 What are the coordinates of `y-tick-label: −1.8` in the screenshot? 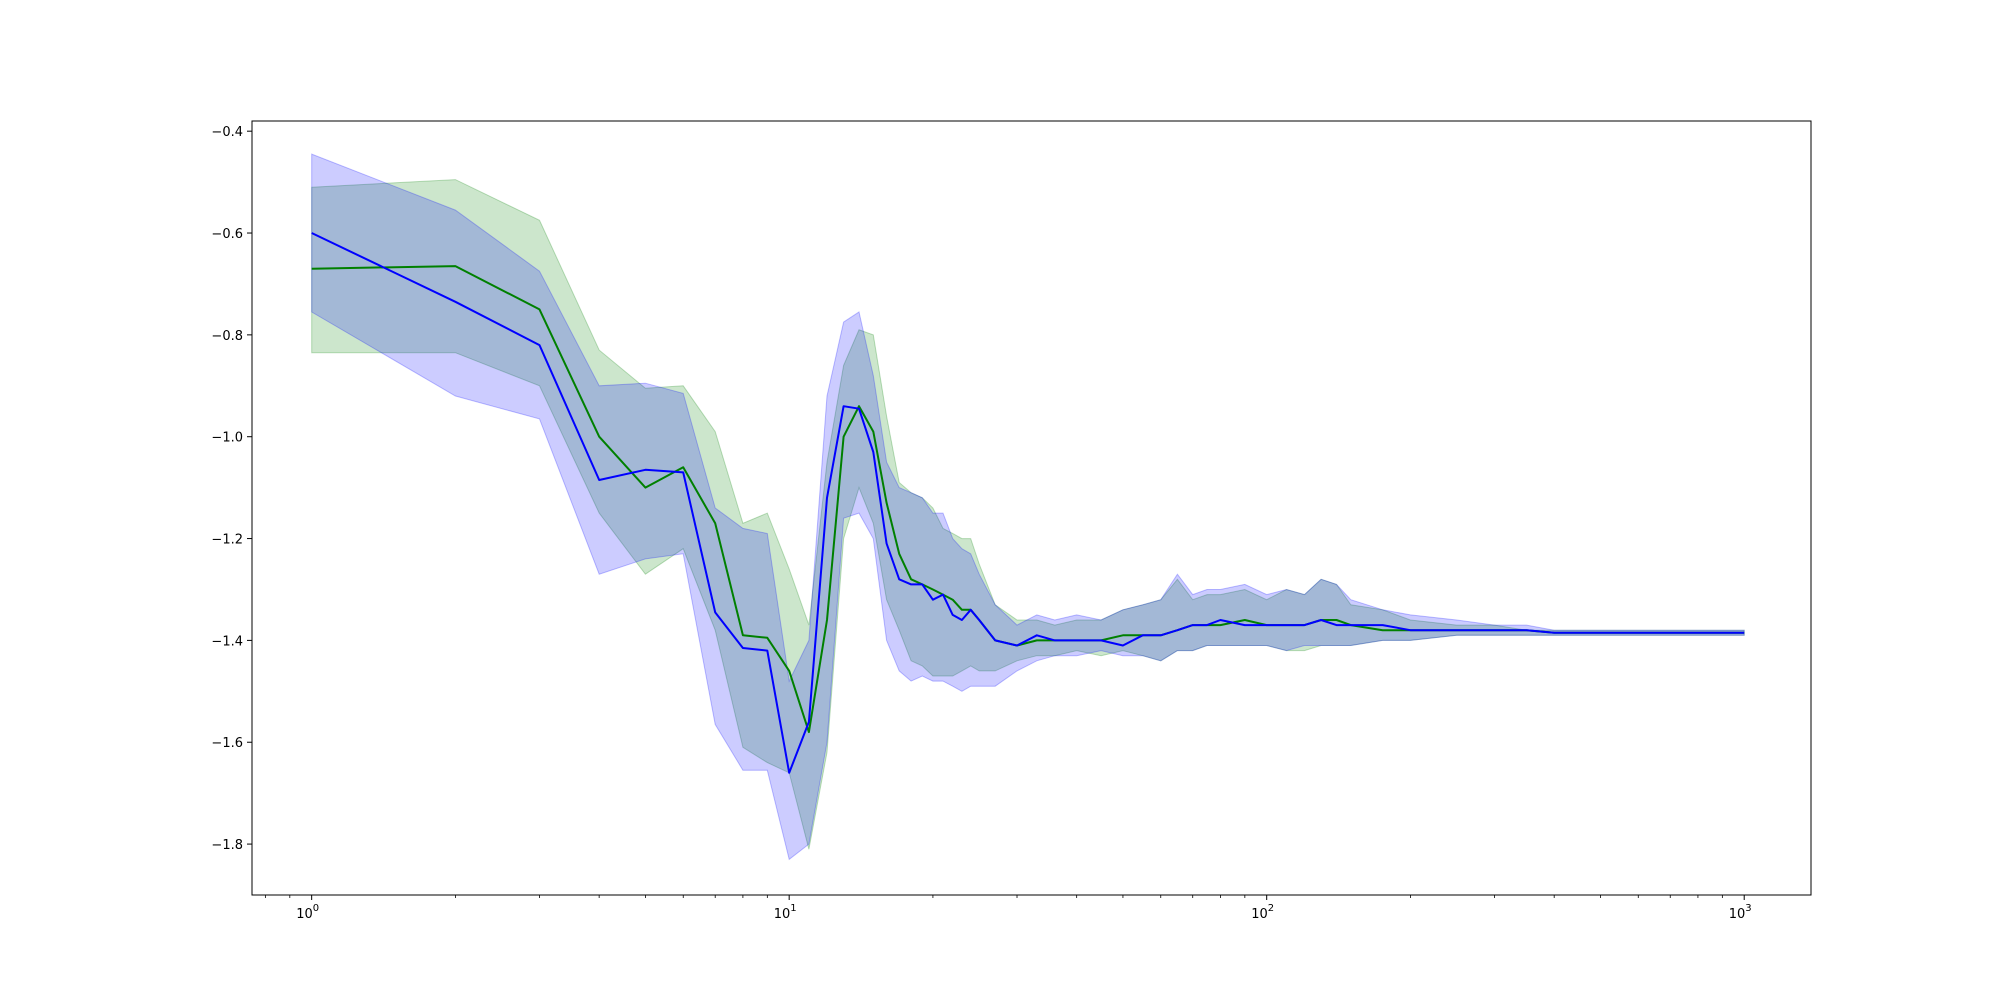 It's located at (227, 845).